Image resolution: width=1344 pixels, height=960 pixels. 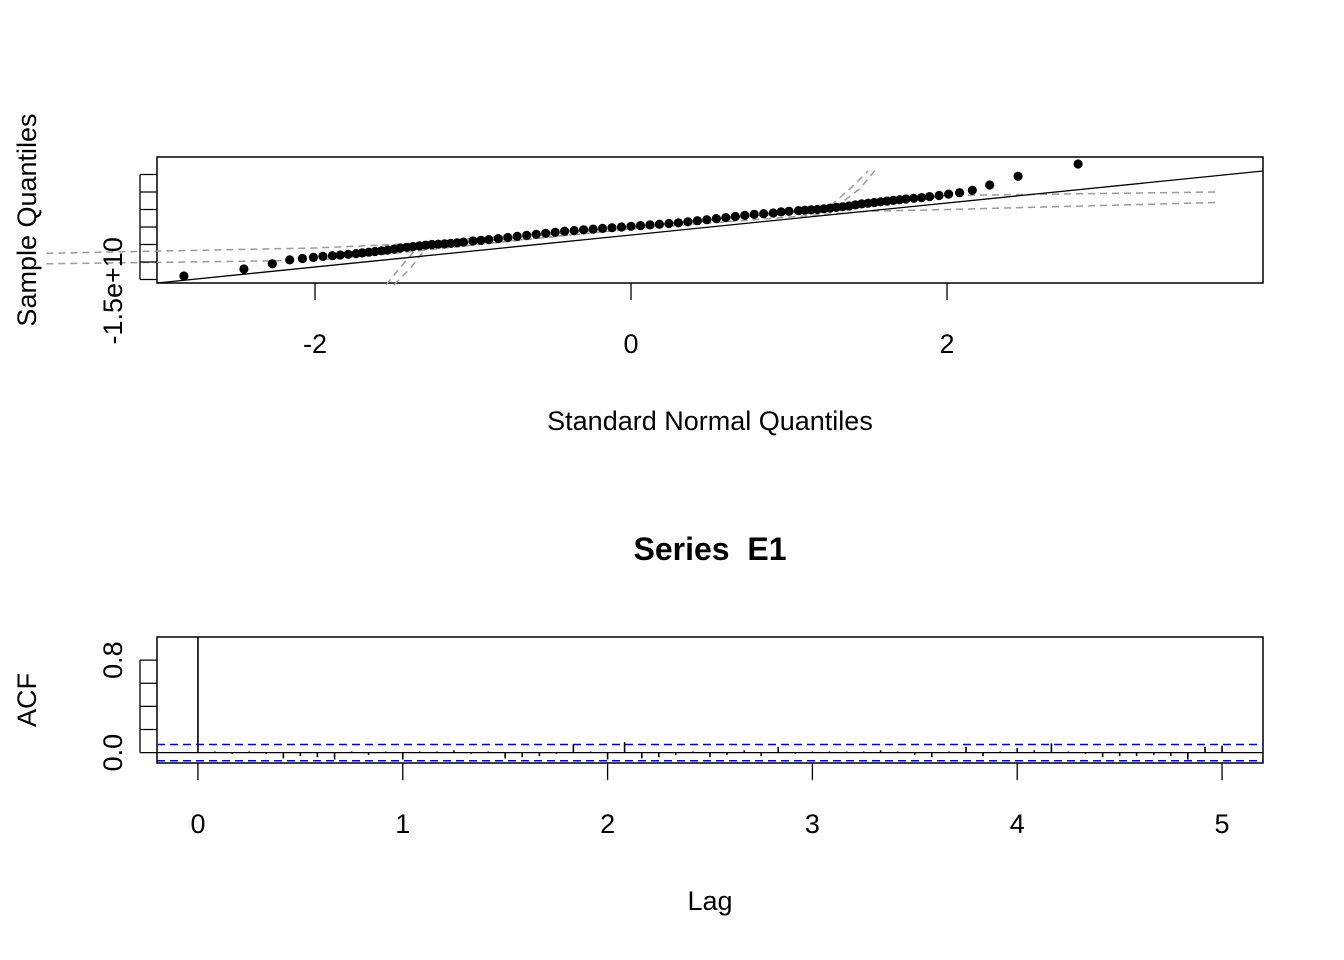 What do you see at coordinates (113, 753) in the screenshot?
I see `acf-y-tick-label: 0.0` at bounding box center [113, 753].